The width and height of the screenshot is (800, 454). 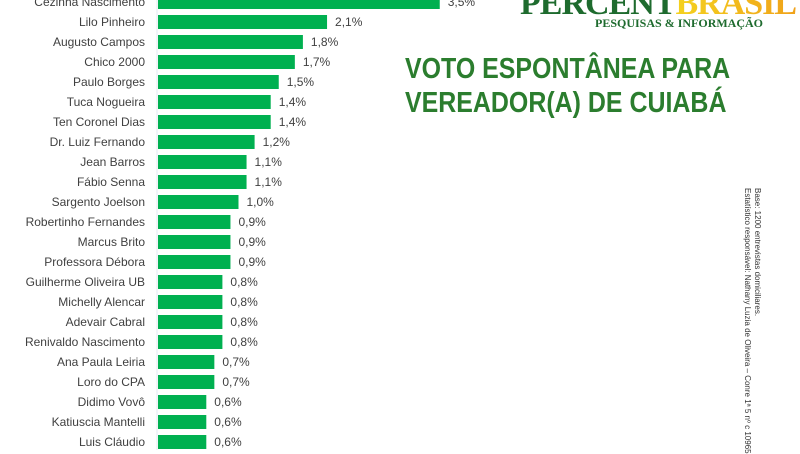 What do you see at coordinates (85, 222) in the screenshot?
I see `category-label: Robertinho Fernandes` at bounding box center [85, 222].